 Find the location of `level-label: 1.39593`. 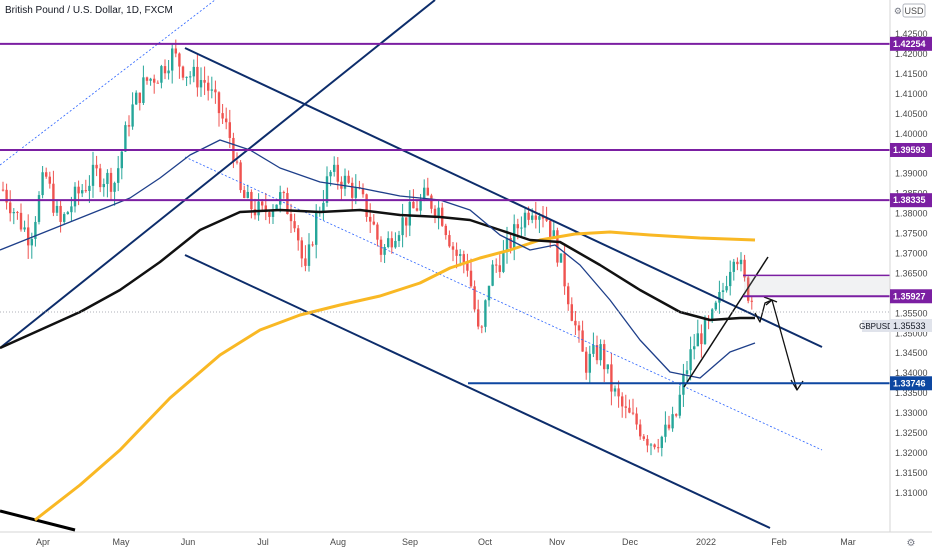

level-label: 1.39593 is located at coordinates (909, 150).